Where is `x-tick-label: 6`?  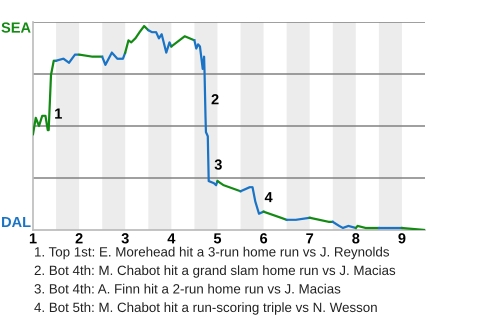 x-tick-label: 6 is located at coordinates (264, 238).